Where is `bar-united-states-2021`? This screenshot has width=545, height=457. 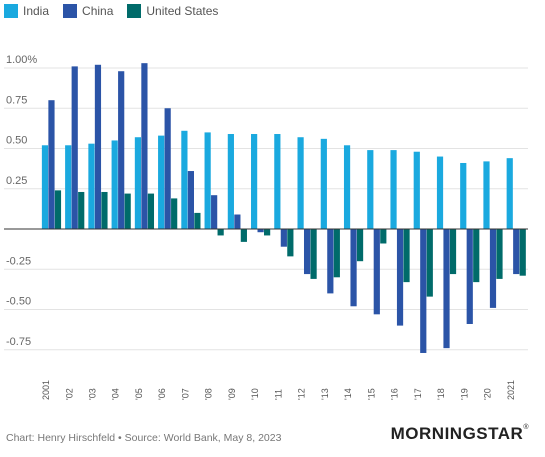
bar-united-states-2021 is located at coordinates (522, 252).